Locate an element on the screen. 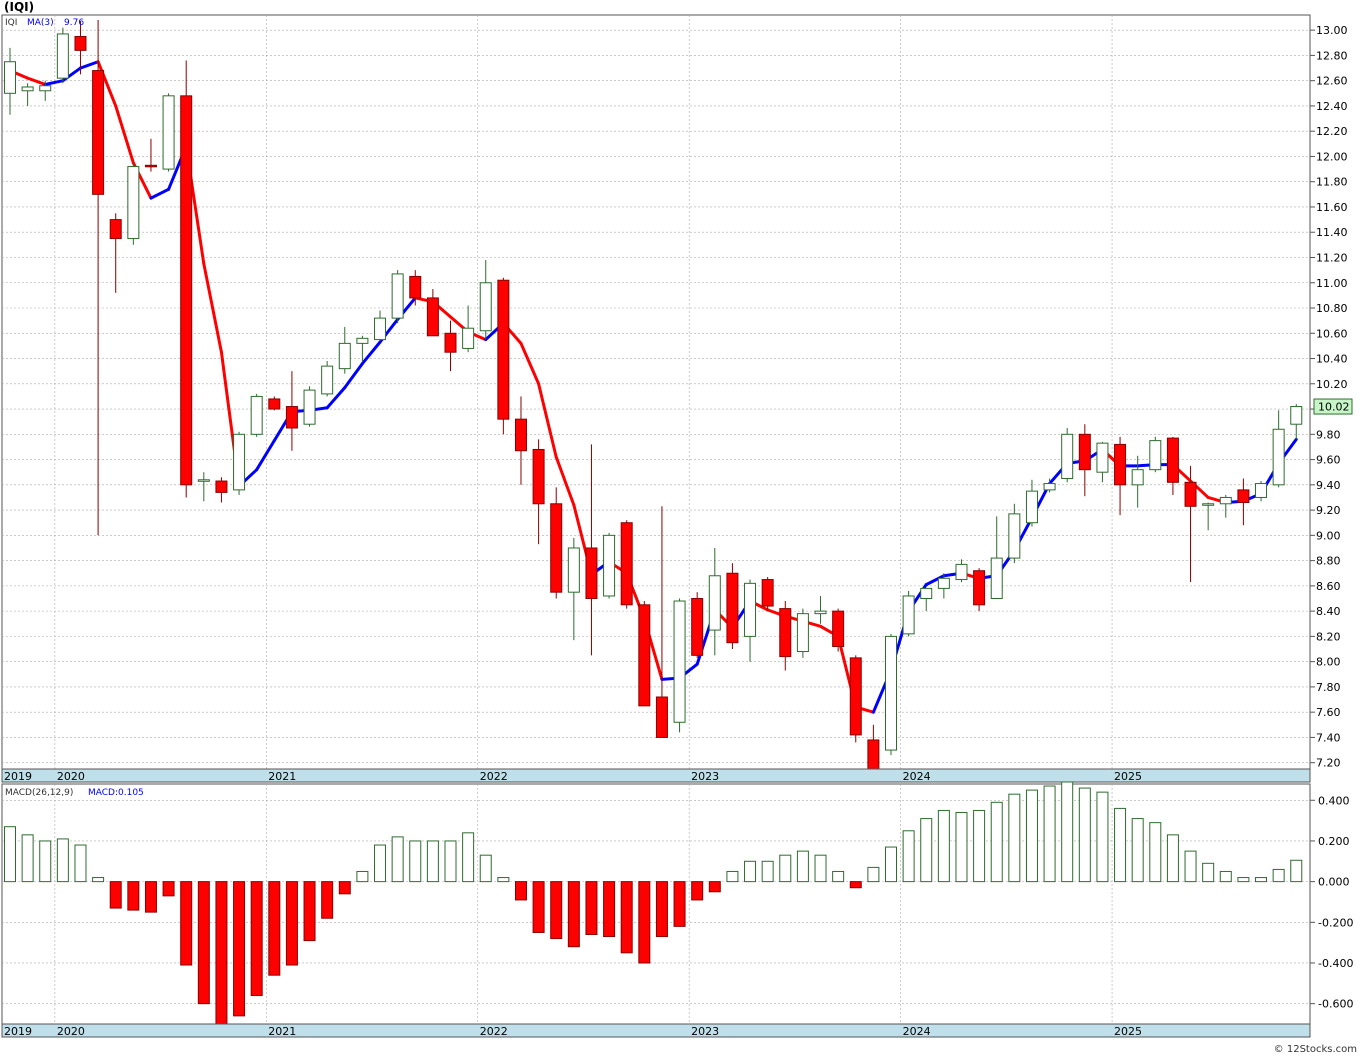 This screenshot has height=1060, width=1360. macd-x-tick-label: 2025 is located at coordinates (1128, 1031).